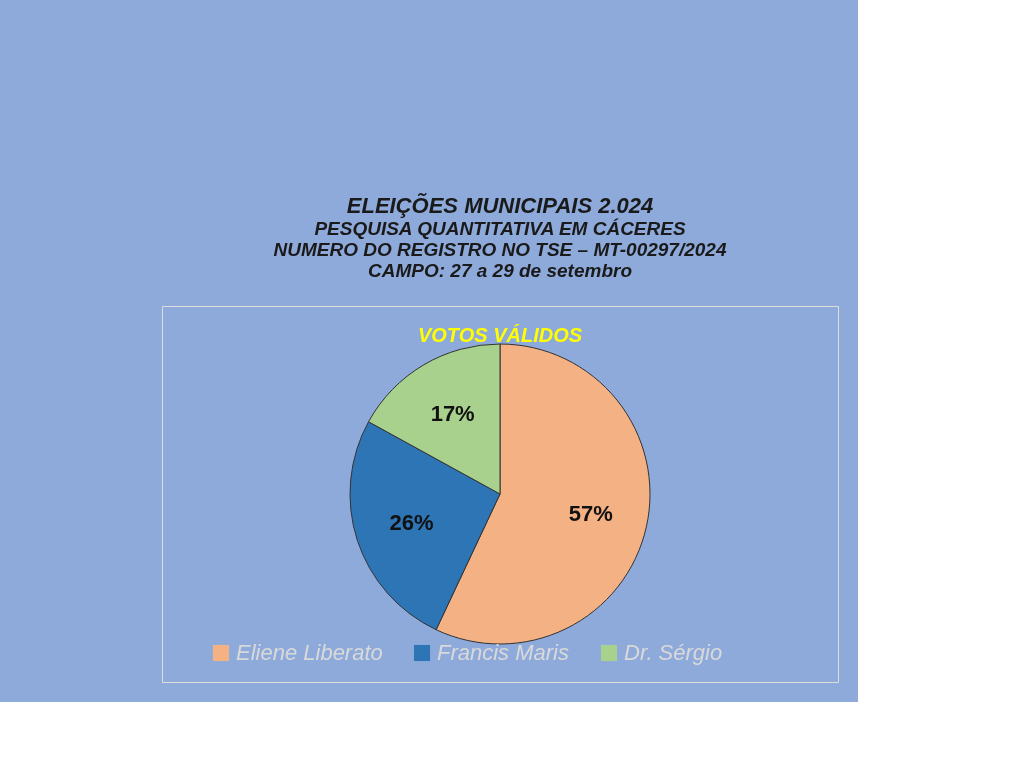  I want to click on legend-label: Dr. Sérgio, so click(673, 652).